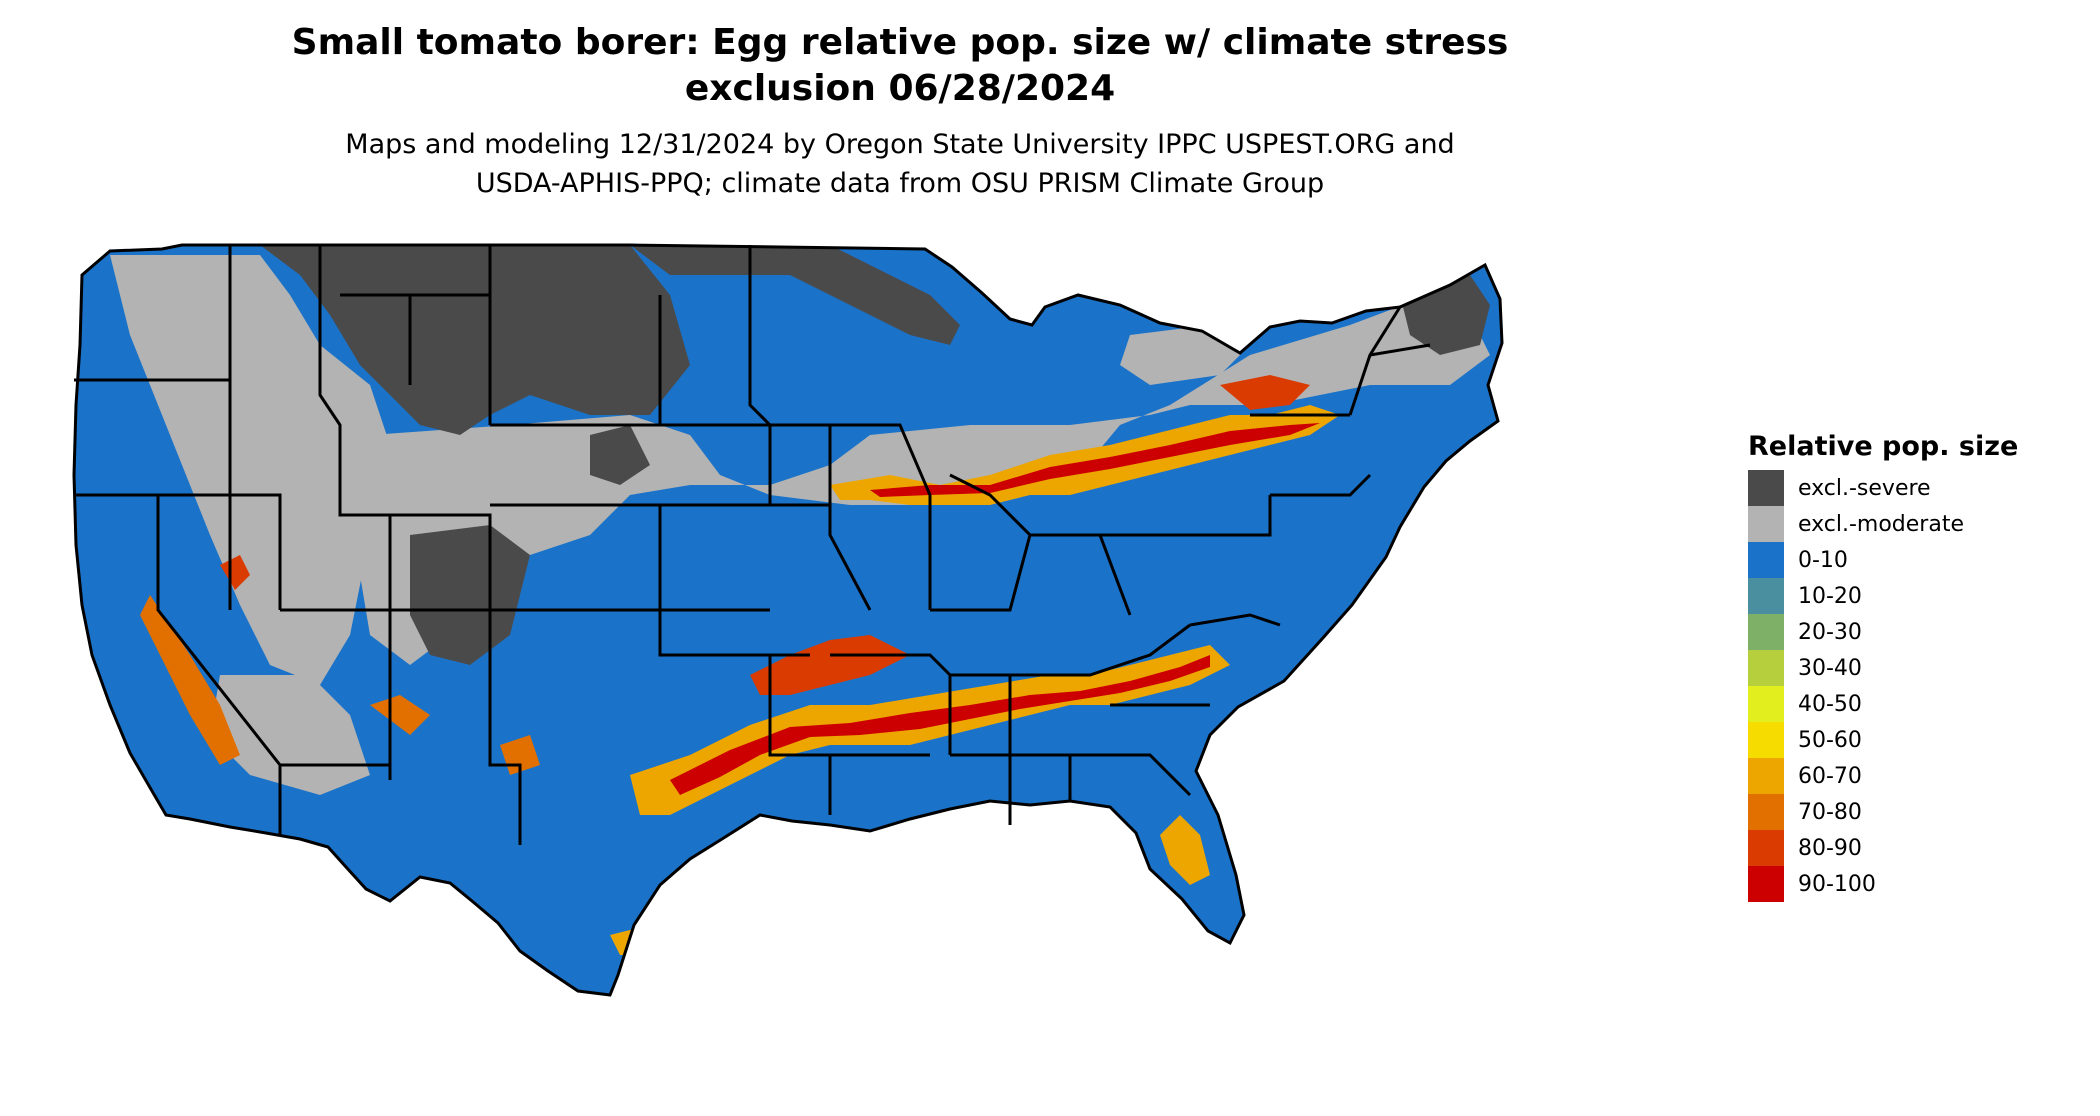 The width and height of the screenshot is (2100, 1116). Describe the element at coordinates (1864, 488) in the screenshot. I see `legend-label: excl.-severe` at that location.